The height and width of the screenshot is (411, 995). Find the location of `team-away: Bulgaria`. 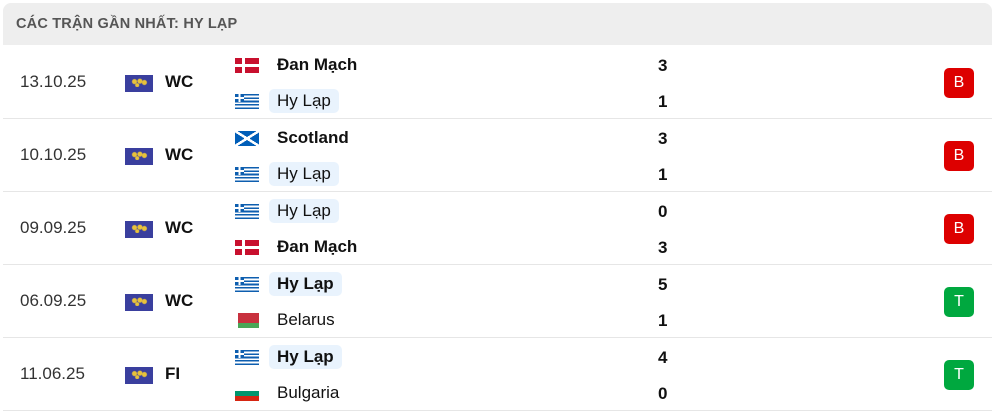

team-away: Bulgaria is located at coordinates (291, 393).